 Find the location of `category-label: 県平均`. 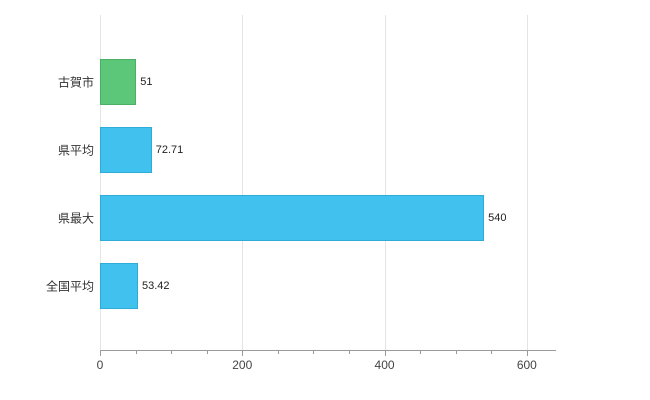

category-label: 県平均 is located at coordinates (75, 150).